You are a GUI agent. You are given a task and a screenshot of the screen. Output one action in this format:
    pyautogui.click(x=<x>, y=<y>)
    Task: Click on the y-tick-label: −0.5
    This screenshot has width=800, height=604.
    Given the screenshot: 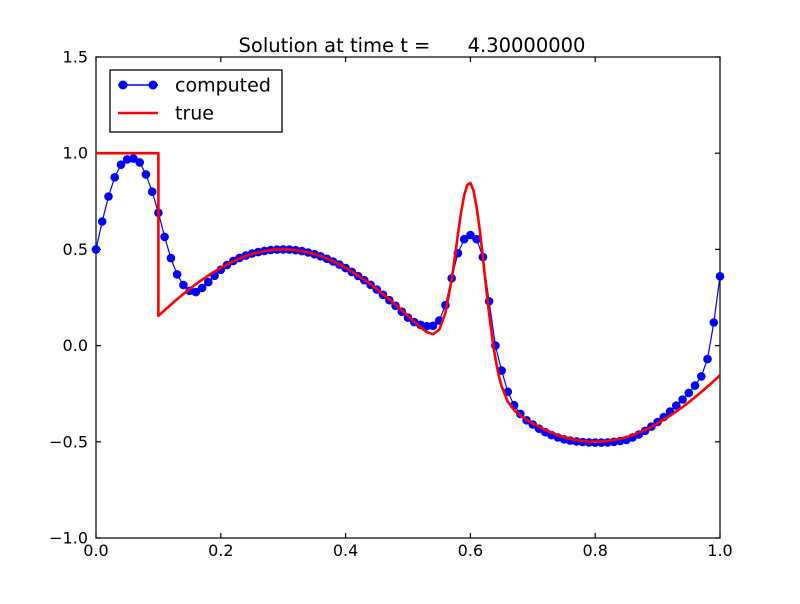 What is the action you would take?
    pyautogui.click(x=68, y=441)
    